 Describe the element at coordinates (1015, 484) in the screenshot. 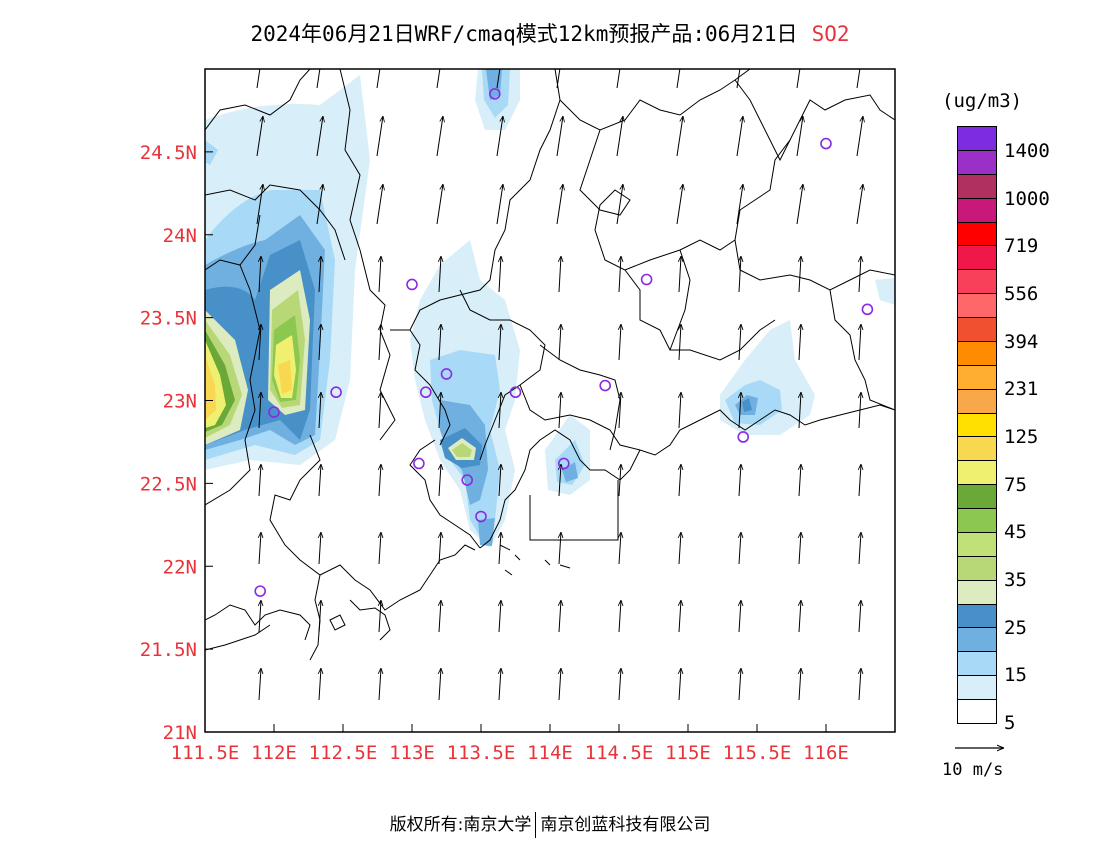

I see `colorbar-label: 75` at that location.